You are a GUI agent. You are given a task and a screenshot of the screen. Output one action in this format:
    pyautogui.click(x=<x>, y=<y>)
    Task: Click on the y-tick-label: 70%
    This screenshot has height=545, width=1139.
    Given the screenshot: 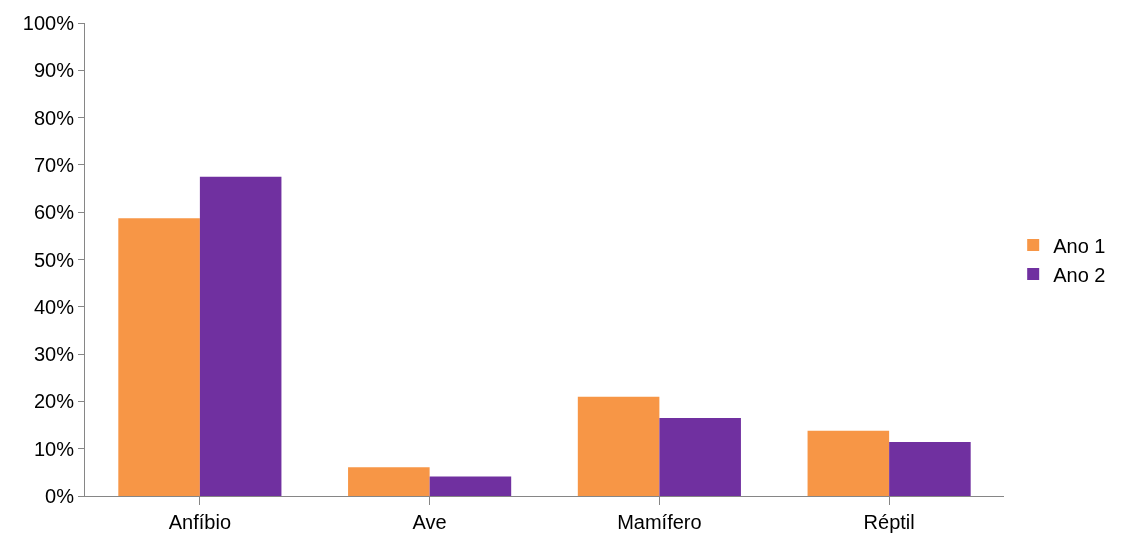 What is the action you would take?
    pyautogui.click(x=54, y=164)
    